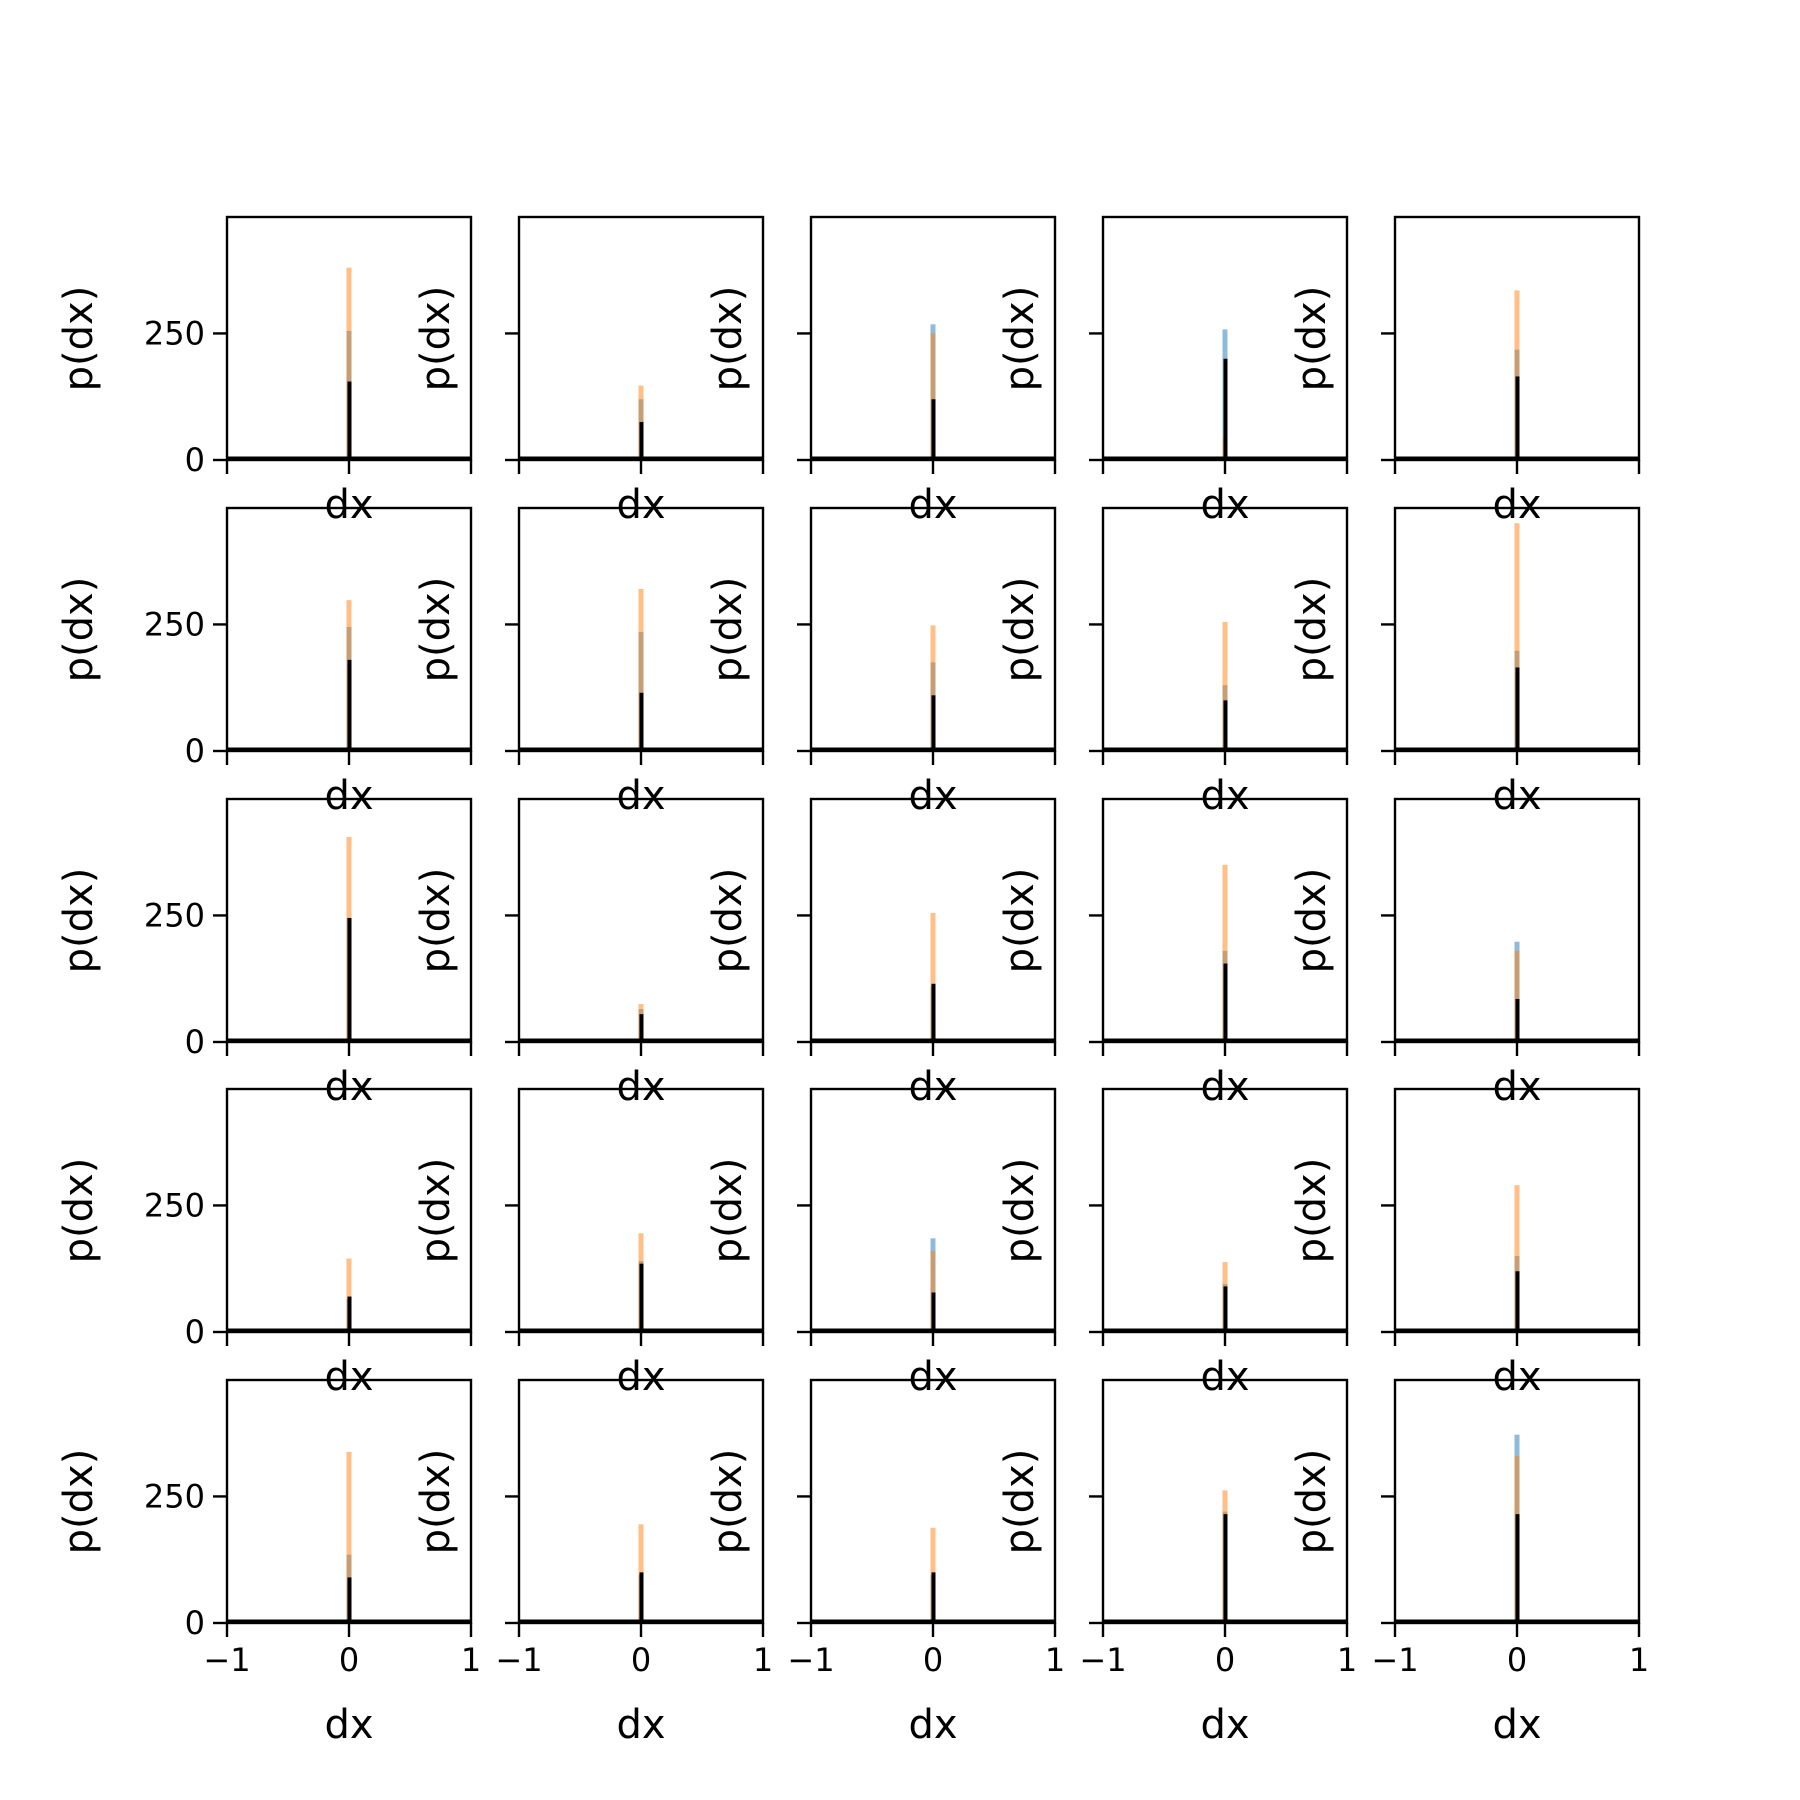 The image size is (1800, 1800). I want to click on subplot-r2-c3: dx p(dx), so click(881, 662).